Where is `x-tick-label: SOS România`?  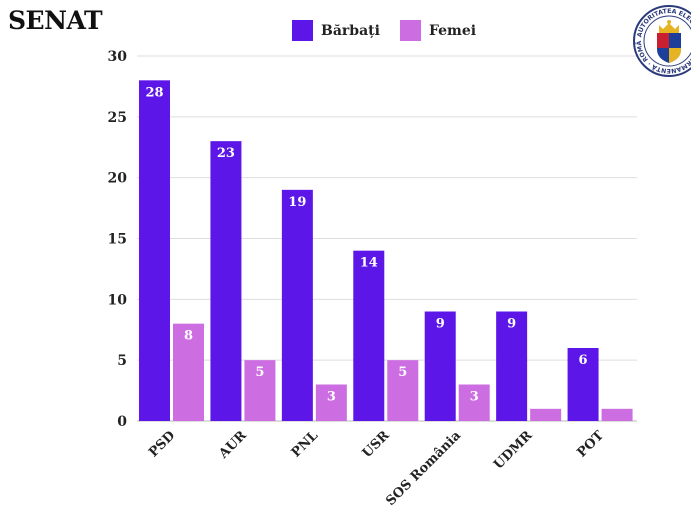
x-tick-label: SOS România is located at coordinates (423, 468).